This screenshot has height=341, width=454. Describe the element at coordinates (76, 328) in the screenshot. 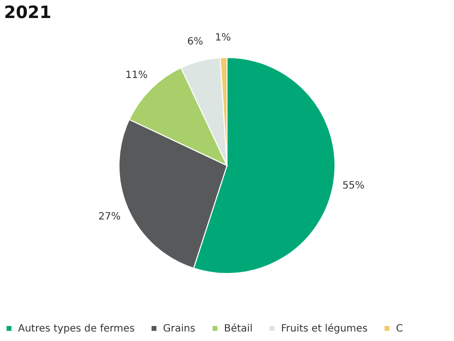

I see `legend-label: Autres types de fermes` at that location.